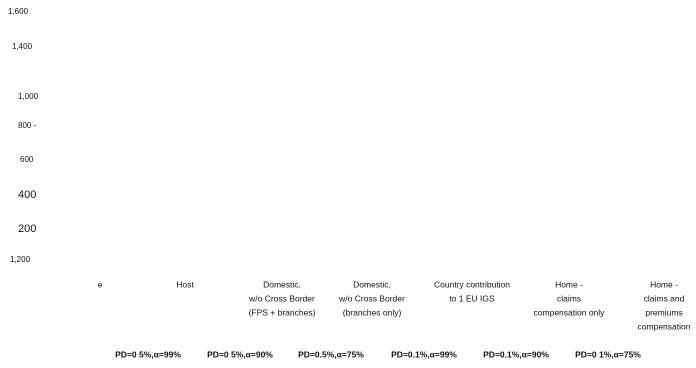  What do you see at coordinates (472, 298) in the screenshot?
I see `x-tick-label: to 1 EU IGS` at bounding box center [472, 298].